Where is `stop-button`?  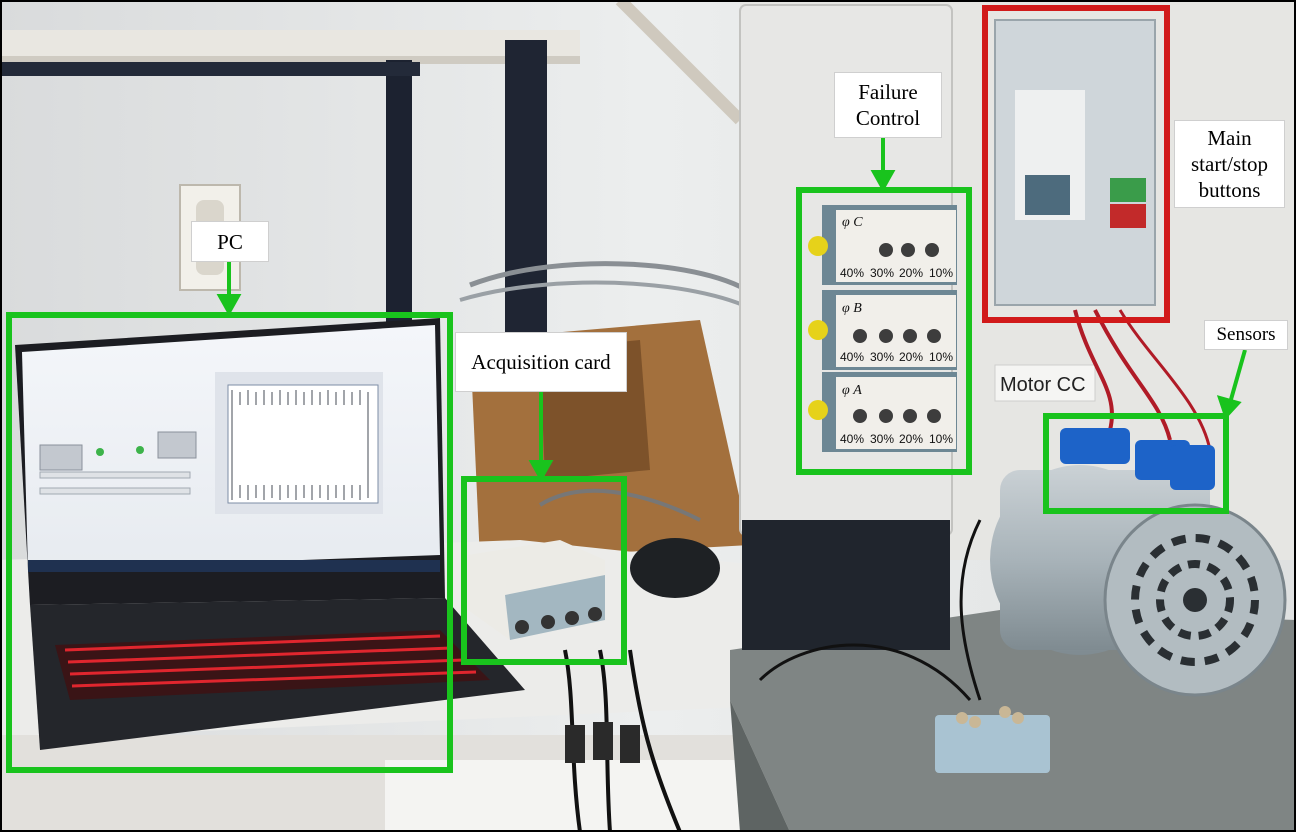
stop-button is located at coordinates (1128, 216).